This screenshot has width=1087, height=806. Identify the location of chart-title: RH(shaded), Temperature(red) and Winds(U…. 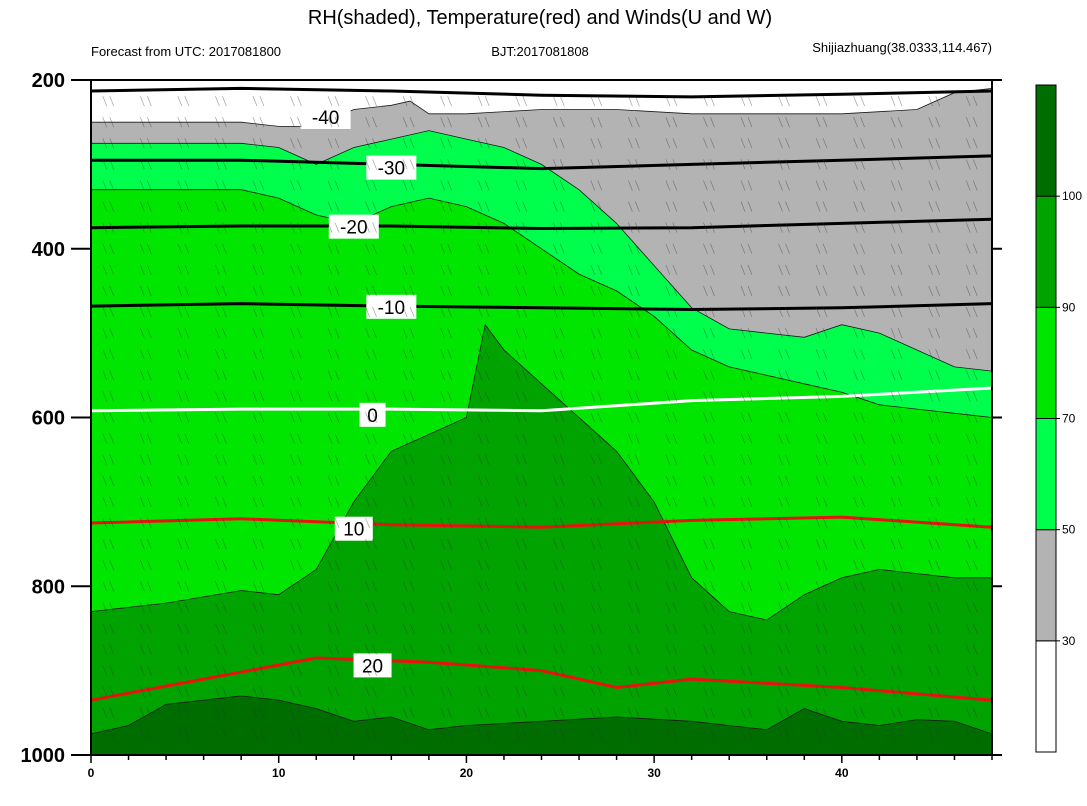
(540, 18).